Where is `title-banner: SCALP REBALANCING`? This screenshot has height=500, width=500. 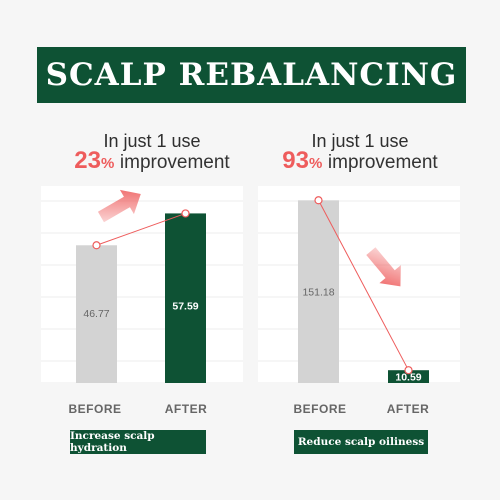 title-banner: SCALP REBALANCING is located at coordinates (251, 75).